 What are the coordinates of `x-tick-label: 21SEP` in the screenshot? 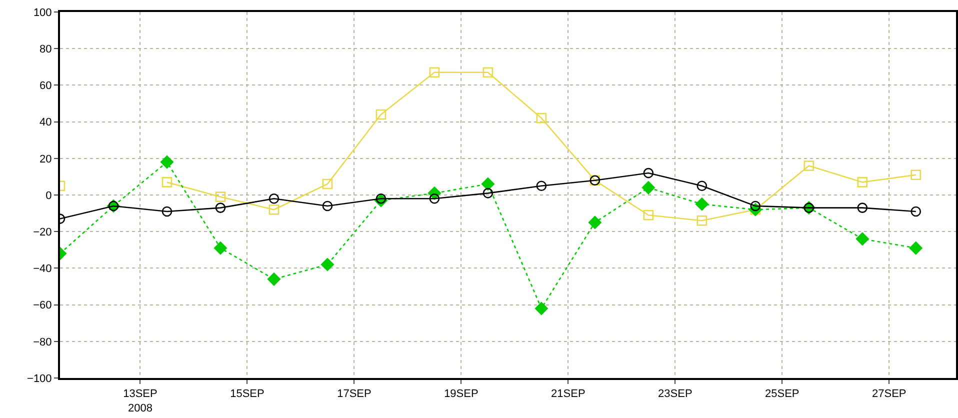 It's located at (568, 394).